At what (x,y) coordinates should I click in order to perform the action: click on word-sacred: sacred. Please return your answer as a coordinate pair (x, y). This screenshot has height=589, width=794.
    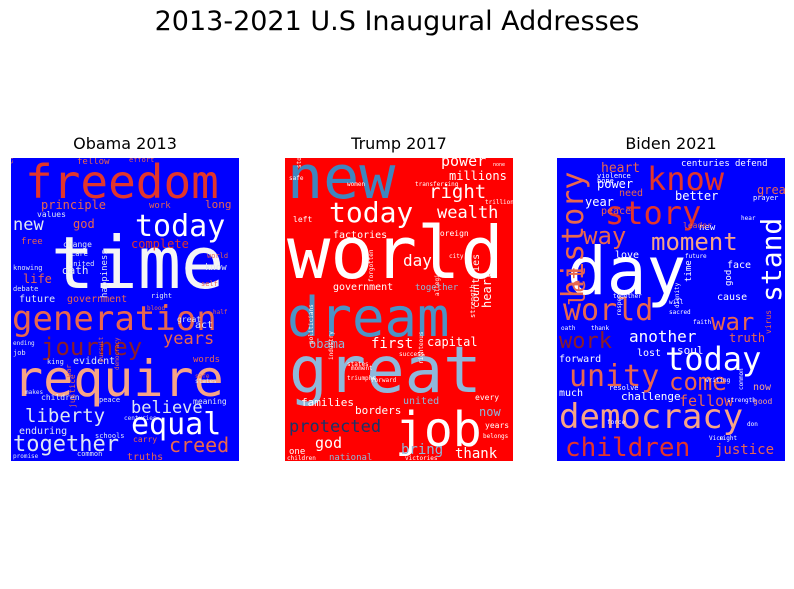
    Looking at the image, I should click on (680, 312).